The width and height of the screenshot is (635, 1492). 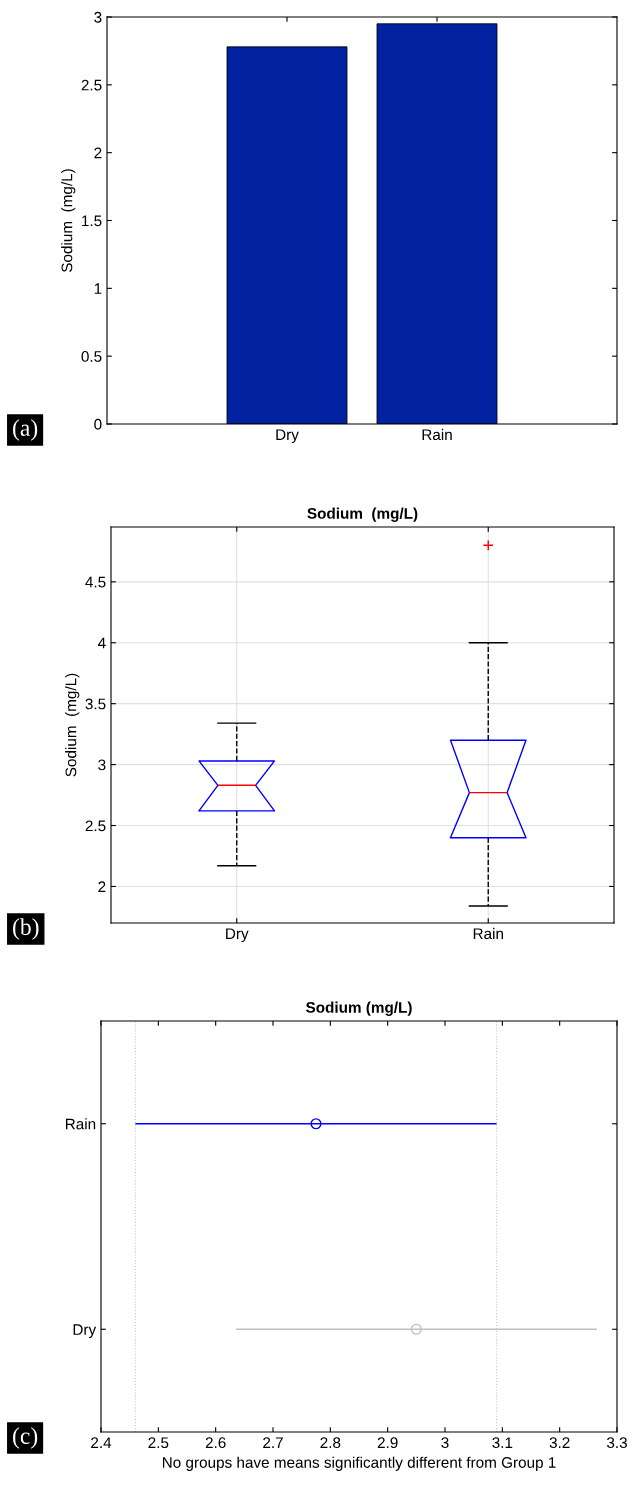 What do you see at coordinates (215, 1443) in the screenshot?
I see `x-tick-label: 2.6` at bounding box center [215, 1443].